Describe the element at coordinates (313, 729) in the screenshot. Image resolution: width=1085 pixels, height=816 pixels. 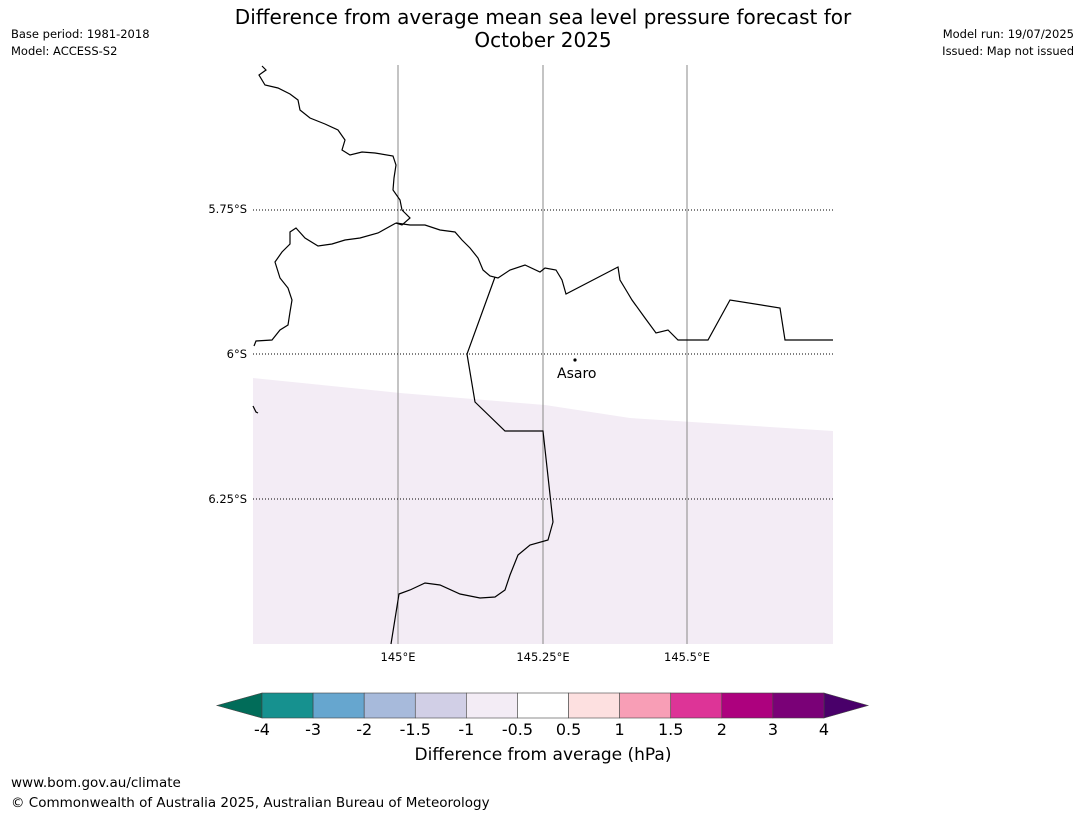
I see `colorbar-tick-label: -3` at that location.